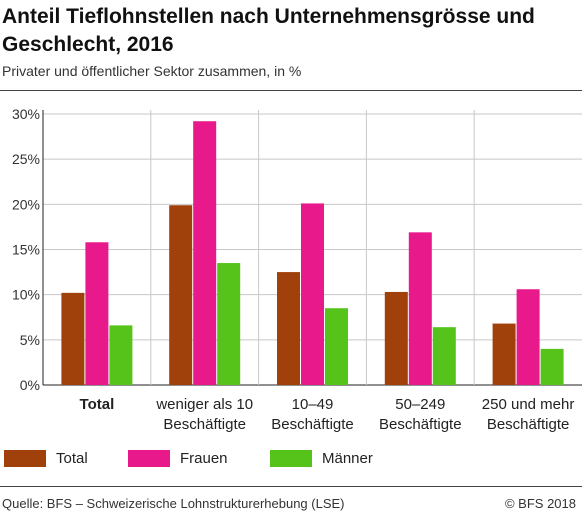 This screenshot has height=516, width=582. I want to click on bottom-divider, so click(291, 486).